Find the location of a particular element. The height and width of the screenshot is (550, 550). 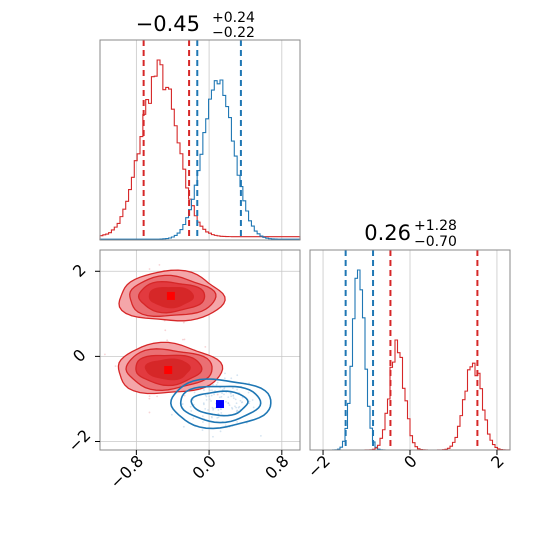

scatter-ytick-label: −2 is located at coordinates (79, 441).